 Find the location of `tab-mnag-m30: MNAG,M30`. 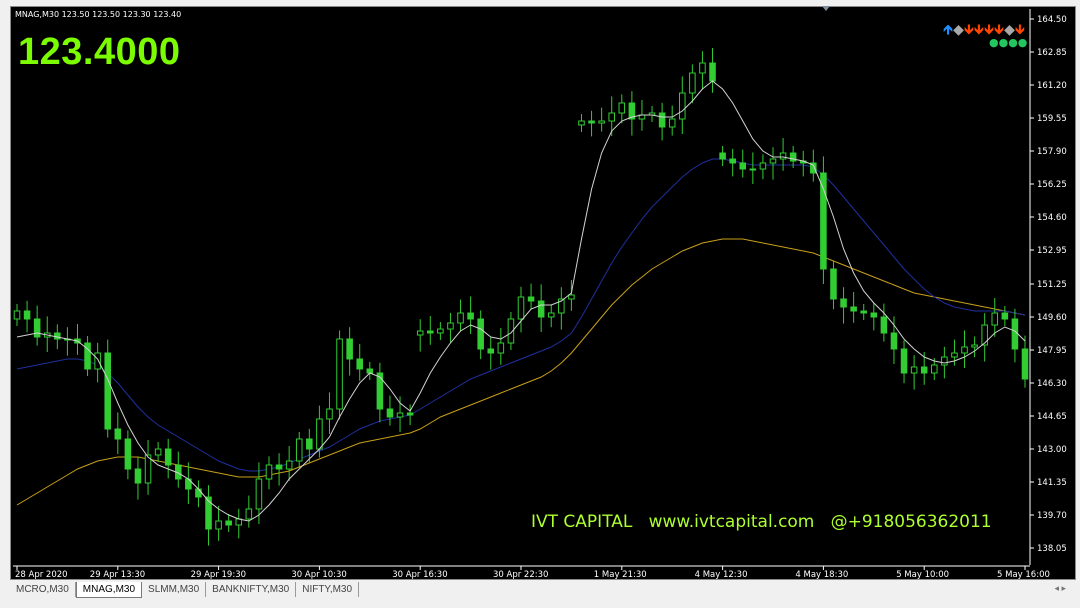

tab-mnag-m30: MNAG,M30 is located at coordinates (109, 590).